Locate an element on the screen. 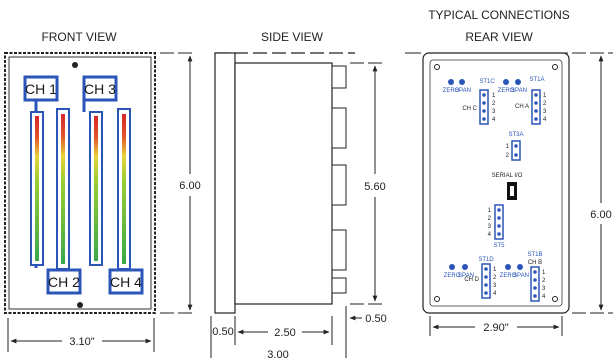  side-view-title: SIDE VIEW is located at coordinates (292, 37).